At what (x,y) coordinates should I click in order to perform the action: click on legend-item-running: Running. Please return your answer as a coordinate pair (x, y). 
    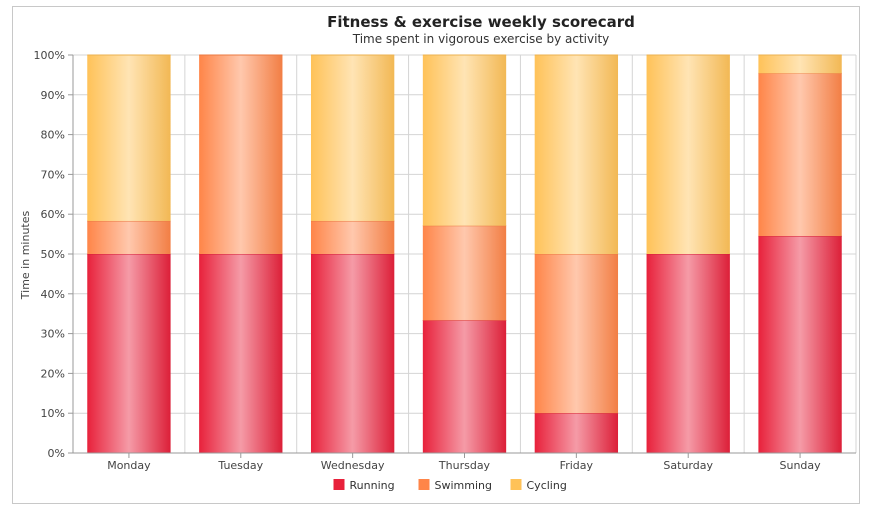
    Looking at the image, I should click on (364, 485).